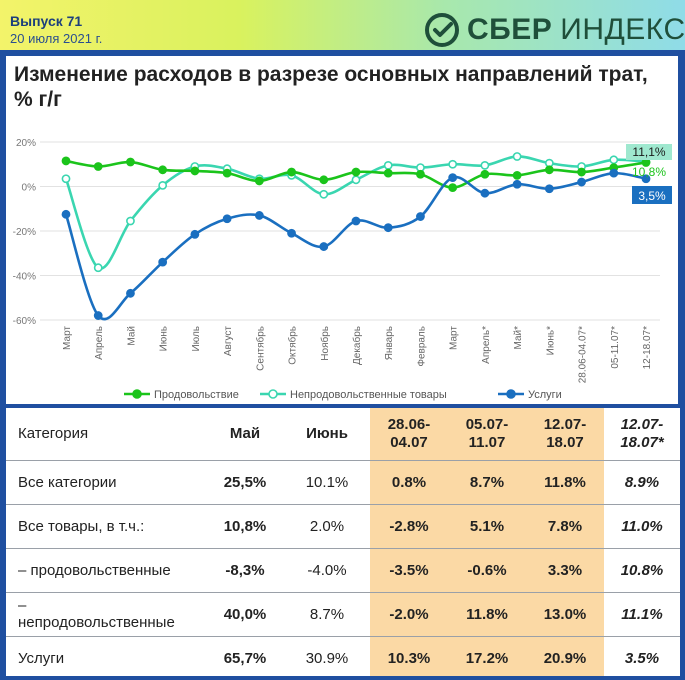 This screenshot has height=680, width=685. I want to click on x-tick-label: 12-18.07*, so click(647, 347).